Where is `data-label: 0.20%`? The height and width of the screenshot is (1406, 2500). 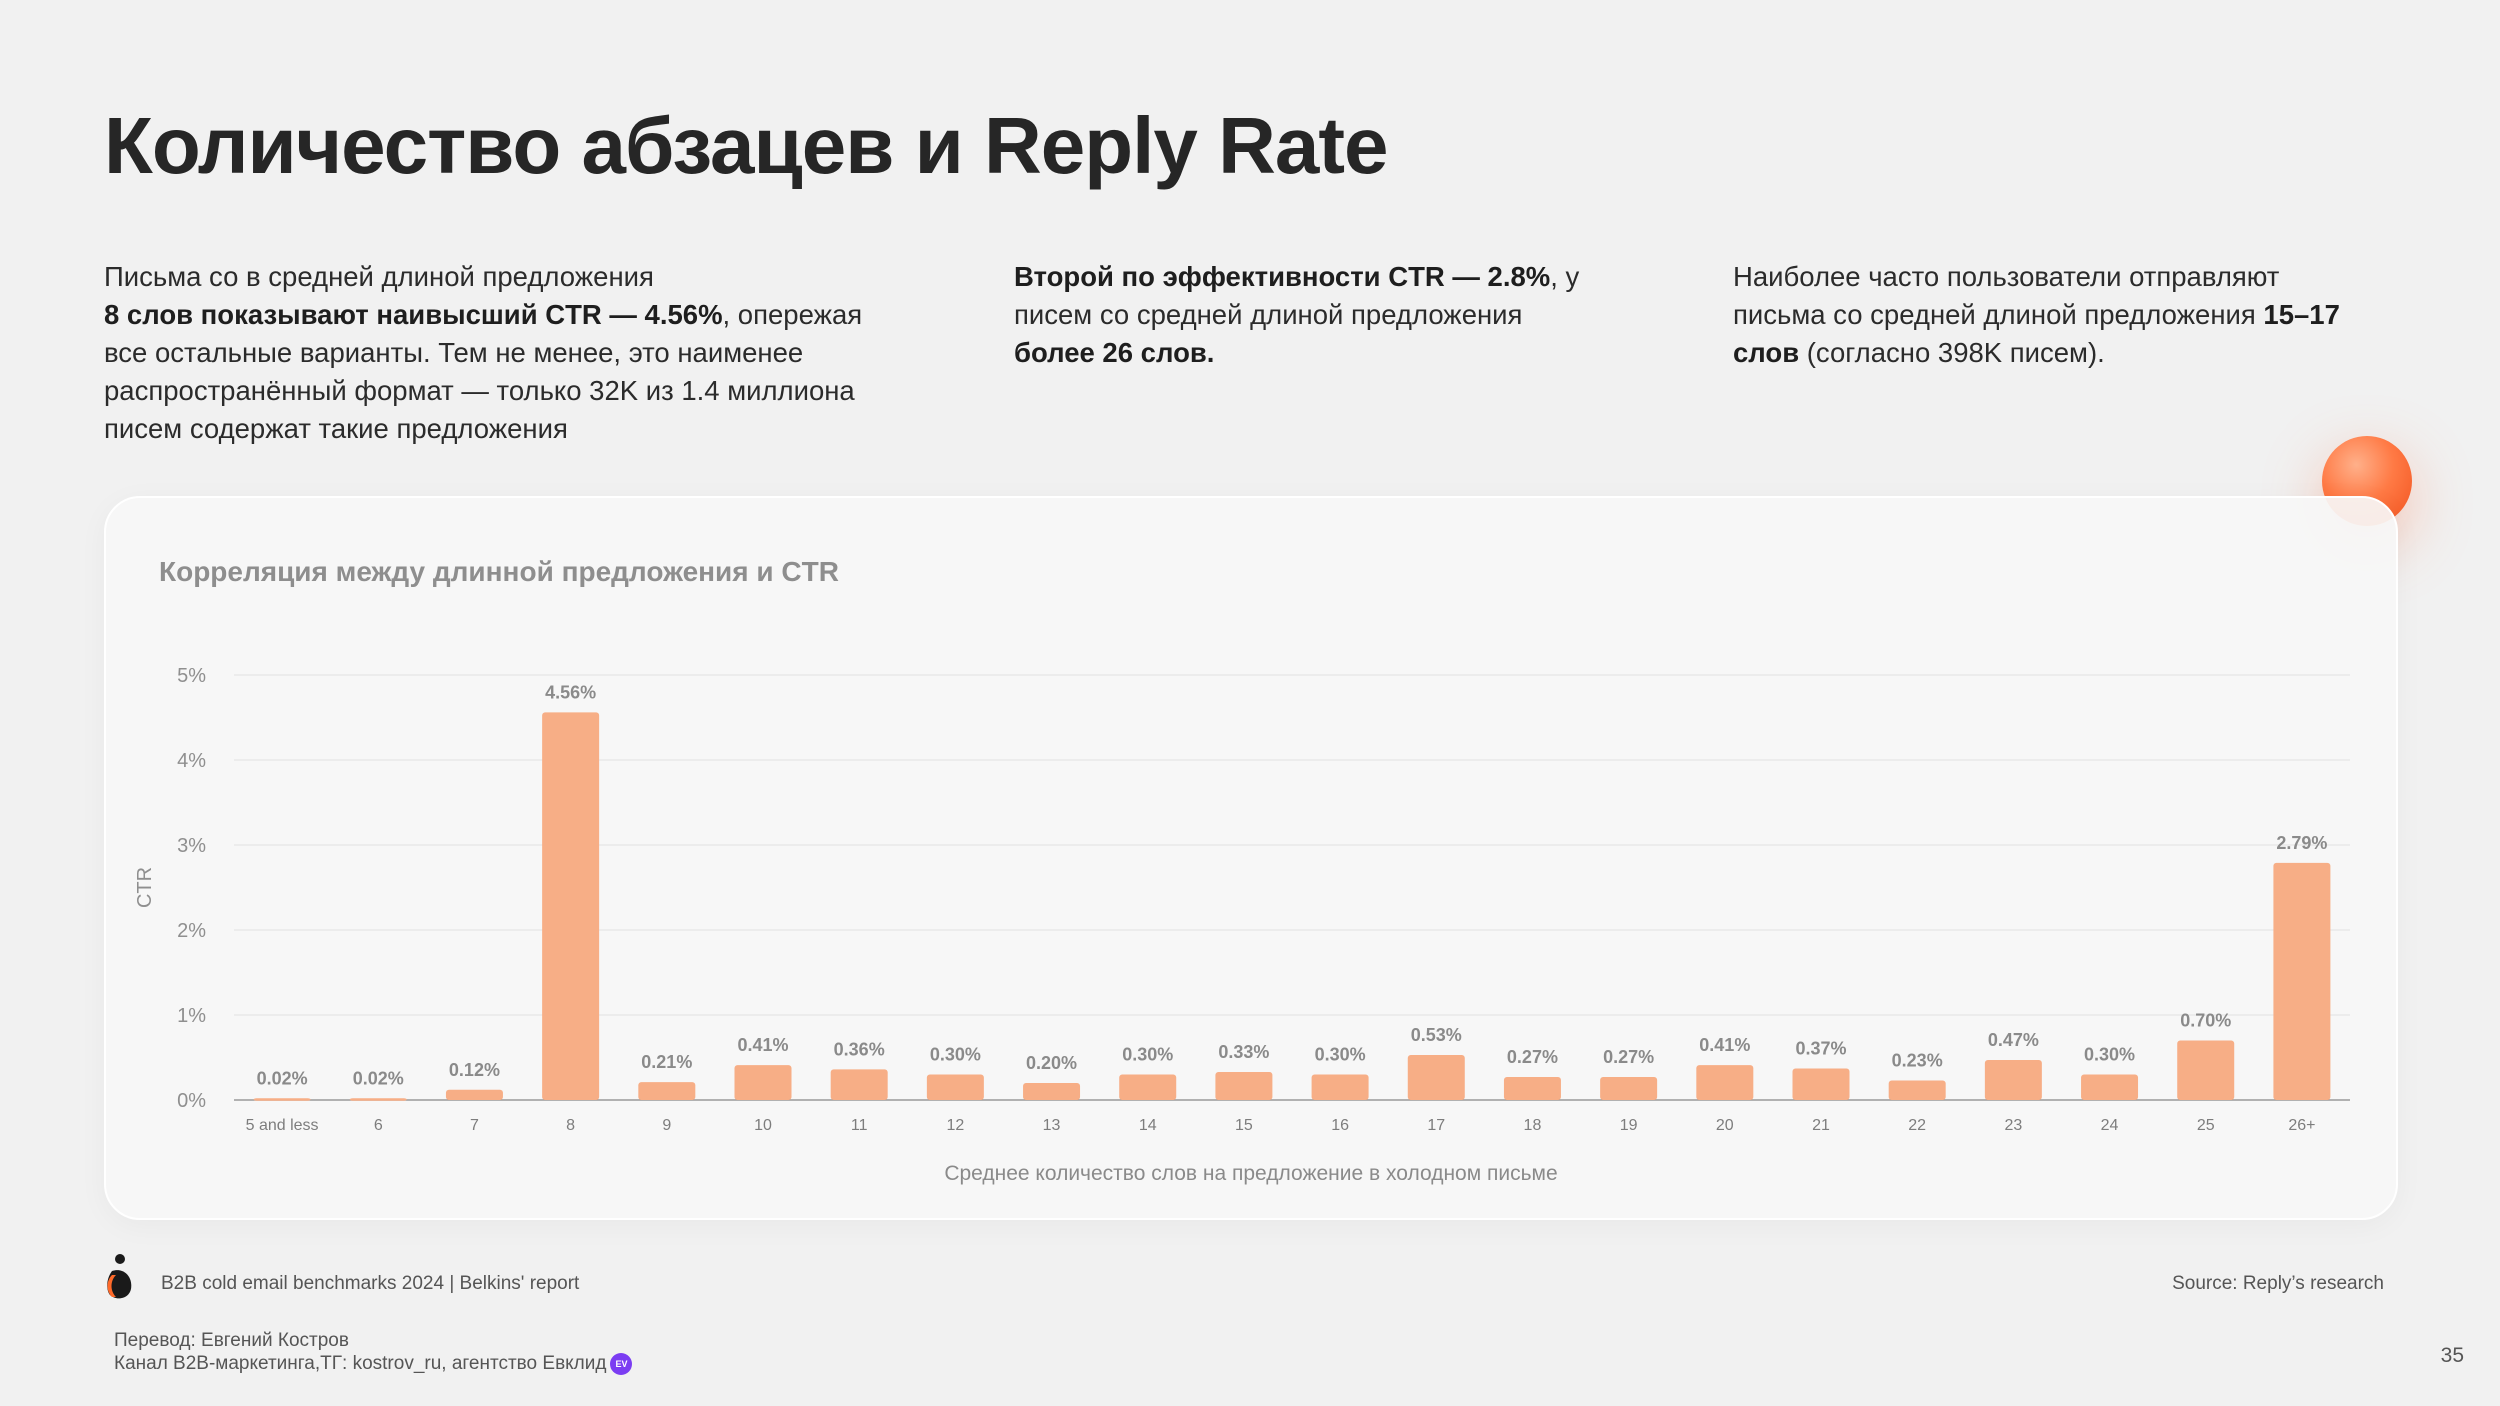
data-label: 0.20% is located at coordinates (1051, 1063).